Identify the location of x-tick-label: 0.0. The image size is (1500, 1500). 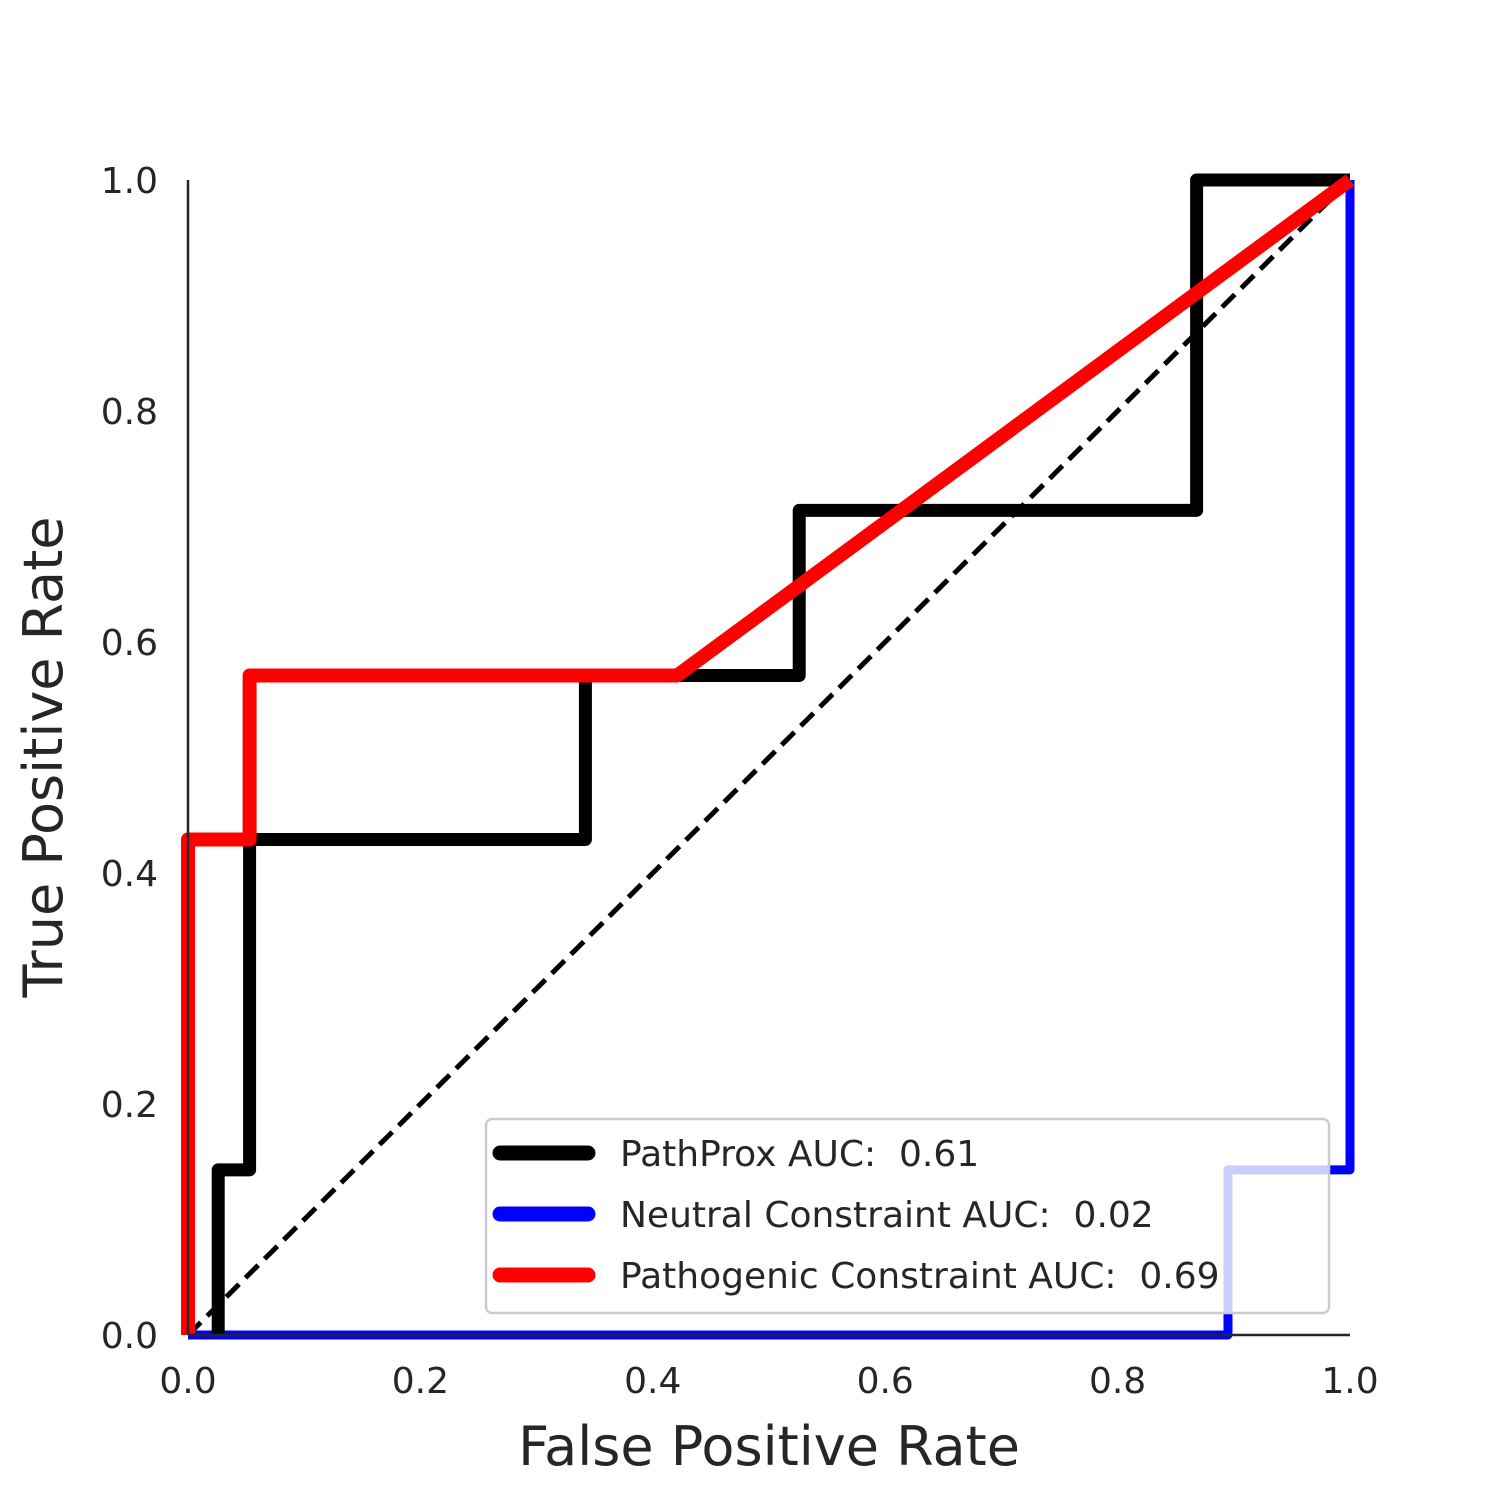
(187, 1381).